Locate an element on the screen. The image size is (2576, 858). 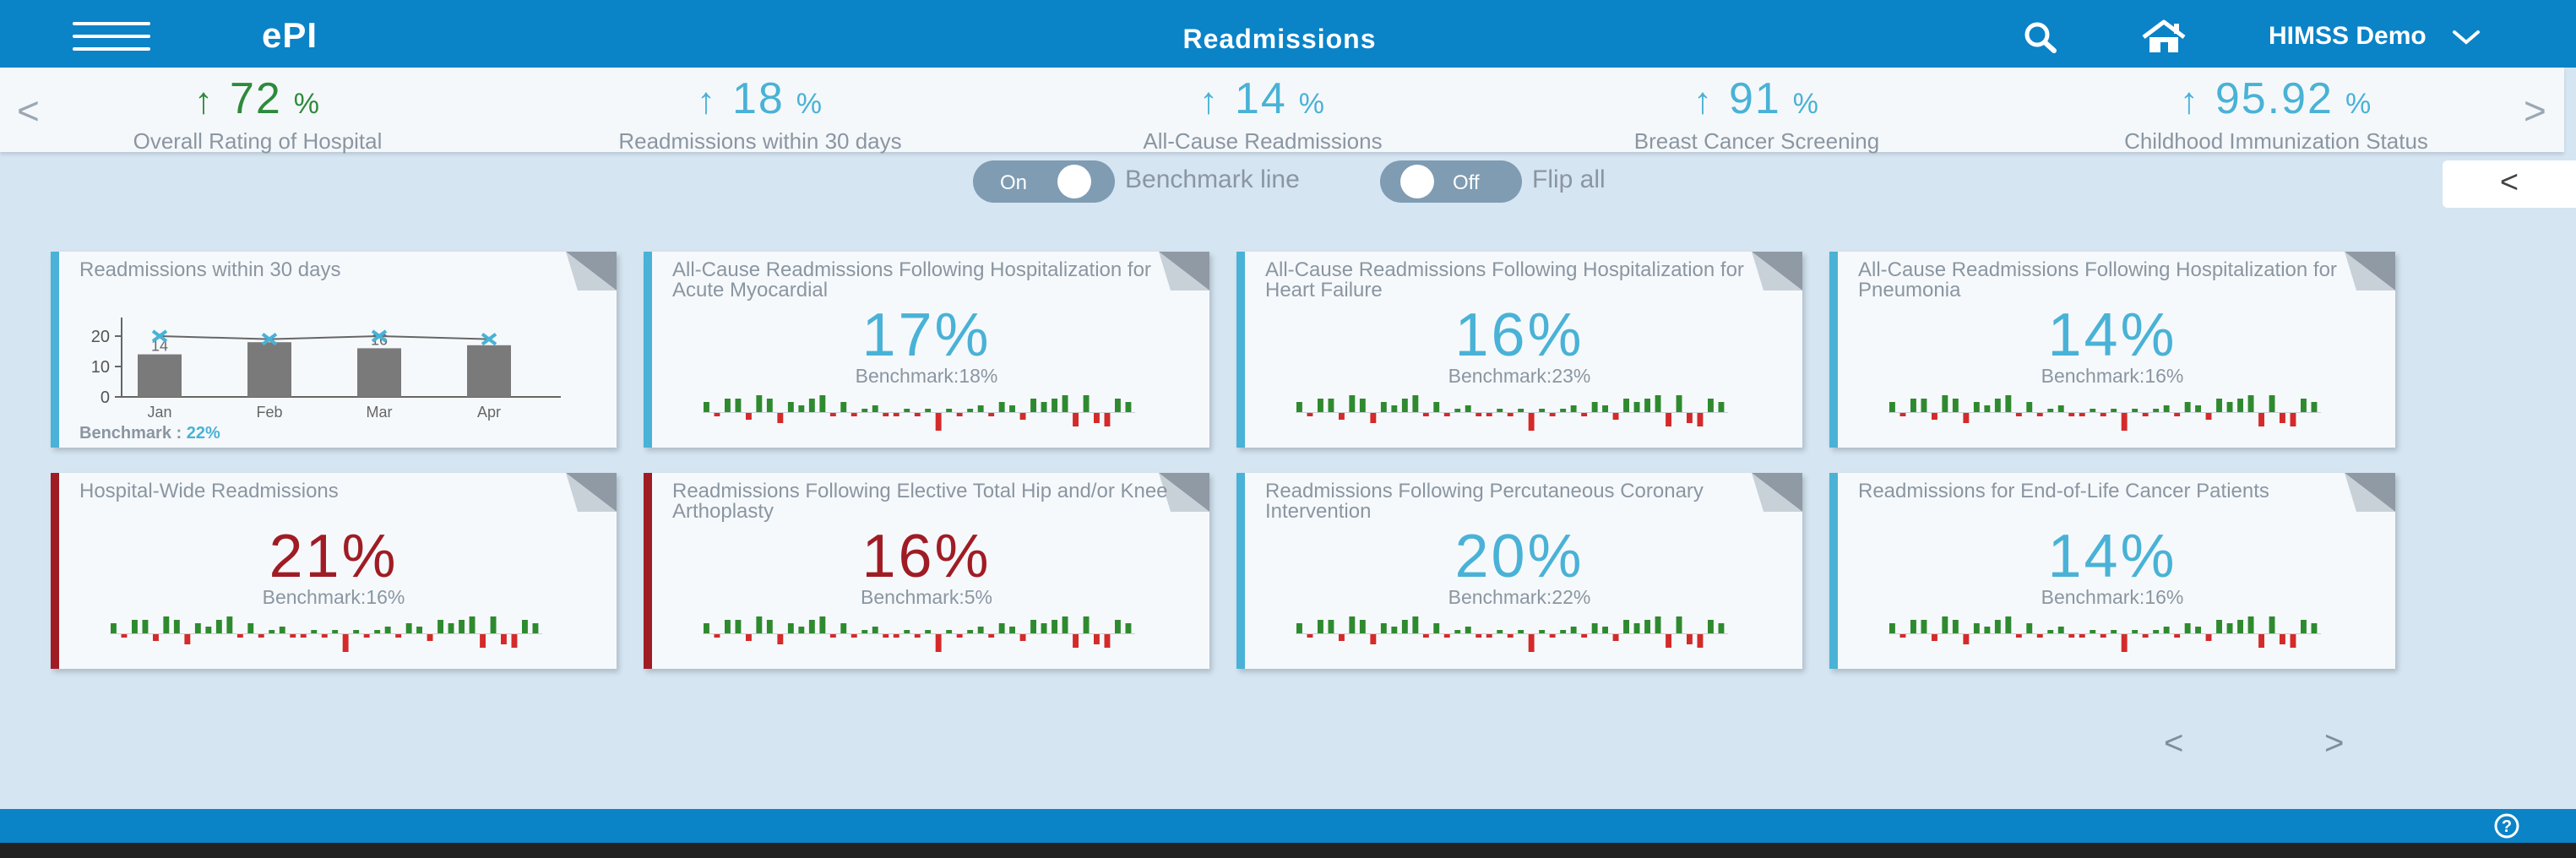
user-menu: HIMSS Demo is located at coordinates (2375, 39).